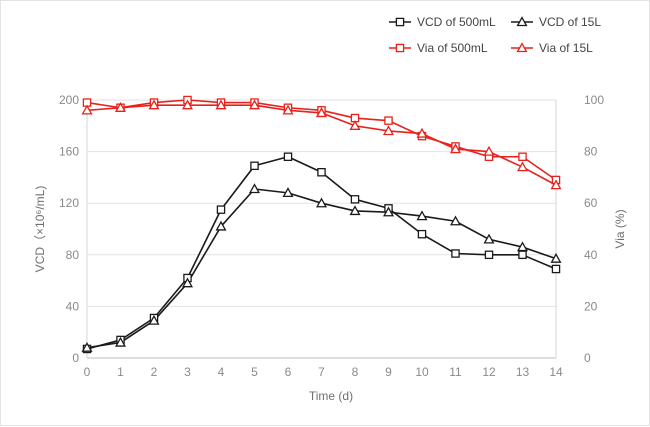 This screenshot has height=427, width=650. What do you see at coordinates (594, 100) in the screenshot?
I see `right-tick-label: 100` at bounding box center [594, 100].